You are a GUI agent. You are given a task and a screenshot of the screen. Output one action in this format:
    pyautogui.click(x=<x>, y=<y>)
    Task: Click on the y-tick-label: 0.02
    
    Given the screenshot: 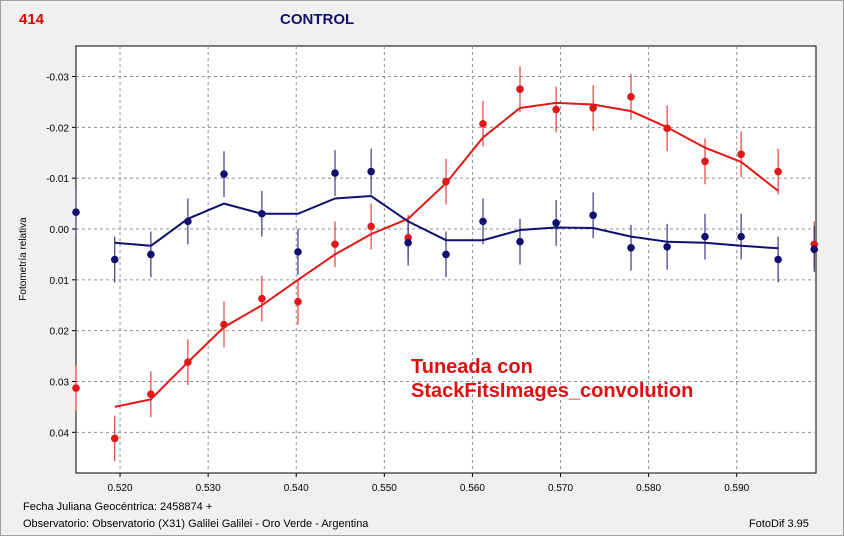 What is the action you would take?
    pyautogui.click(x=60, y=332)
    